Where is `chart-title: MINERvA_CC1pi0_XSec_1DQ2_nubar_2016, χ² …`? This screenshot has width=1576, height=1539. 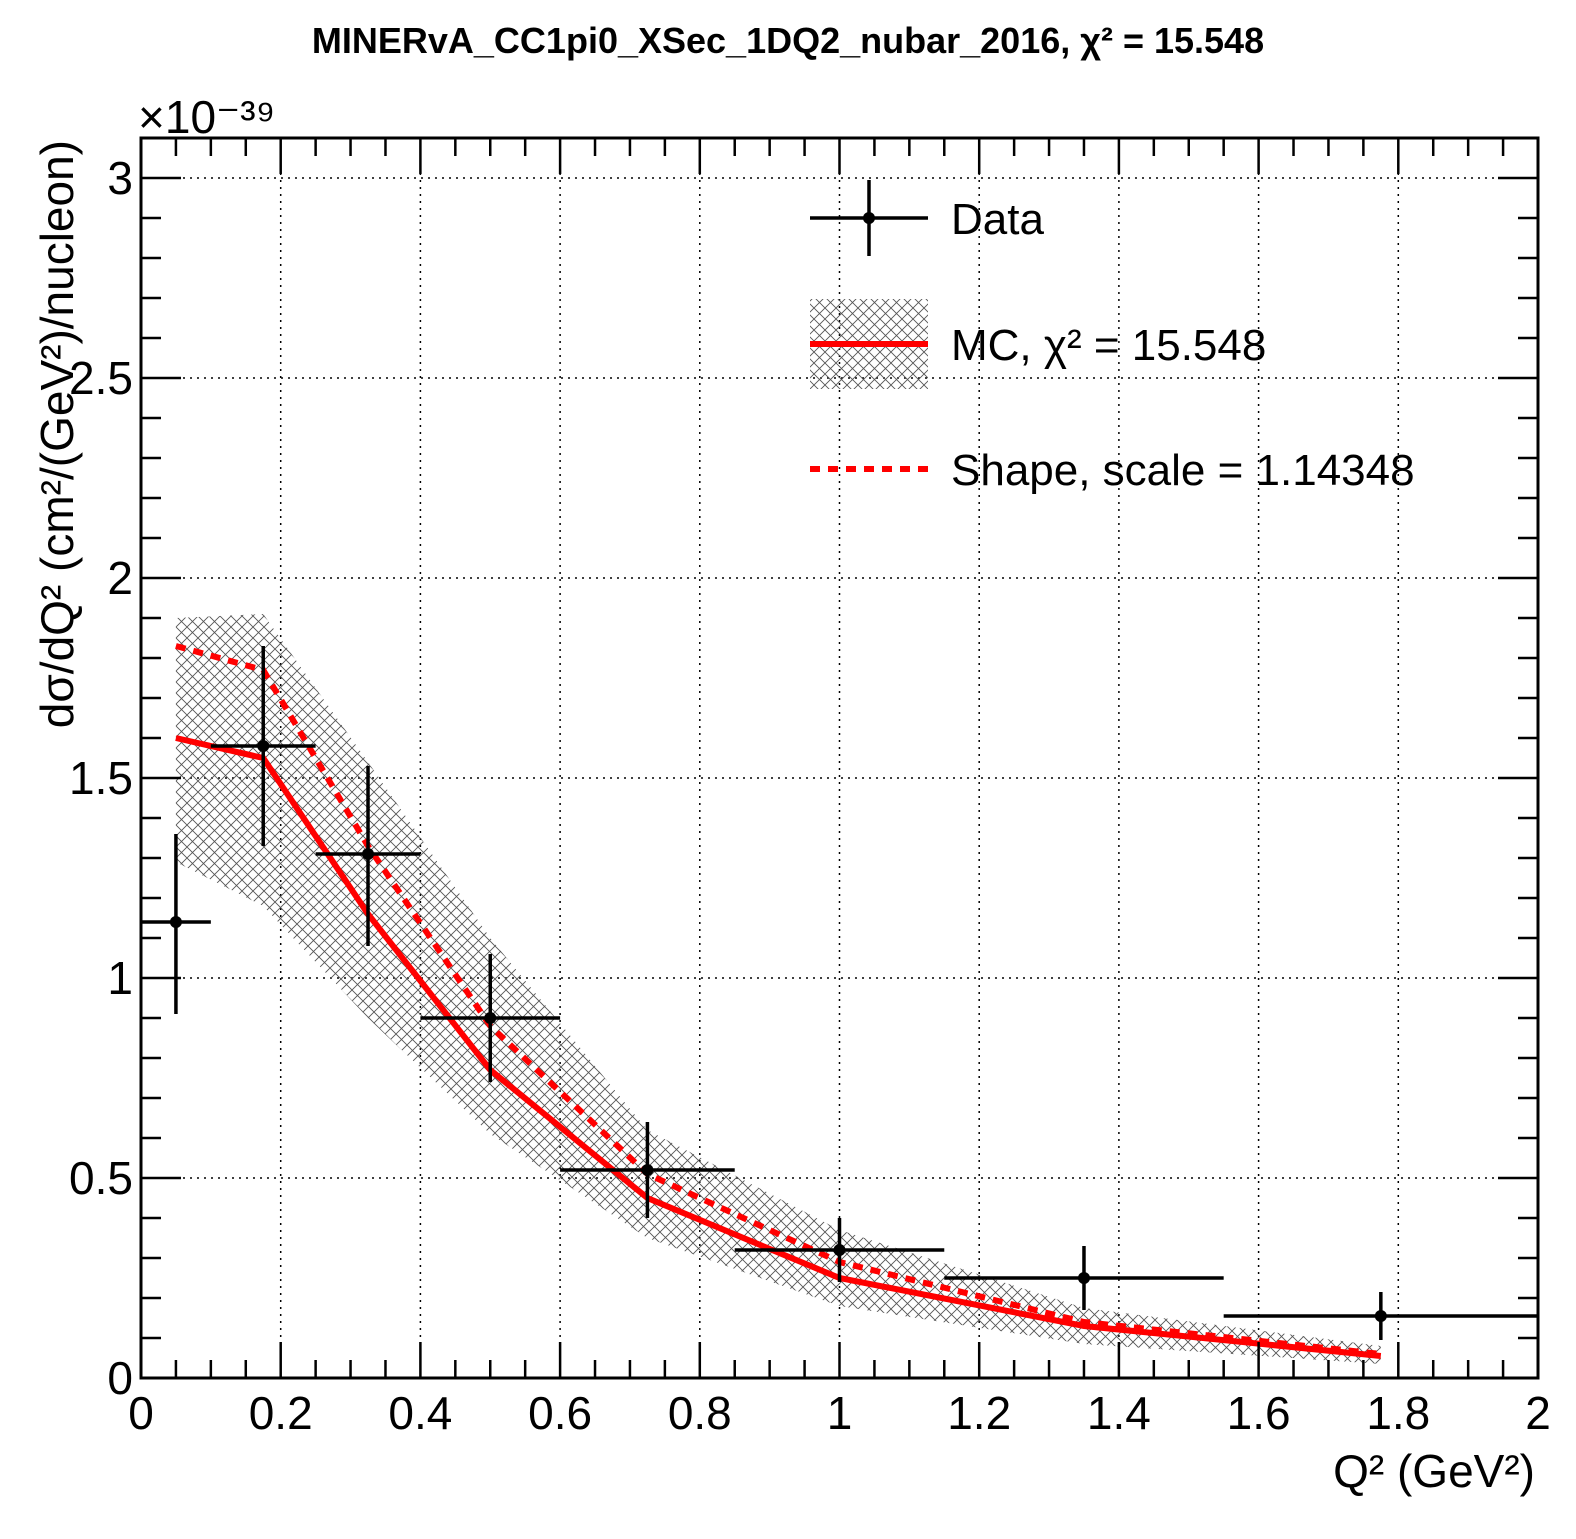
chart-title: MINERvA_CC1pi0_XSec_1DQ2_nubar_2016, χ² … is located at coordinates (788, 40).